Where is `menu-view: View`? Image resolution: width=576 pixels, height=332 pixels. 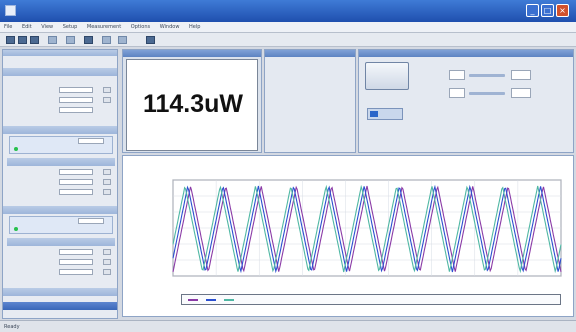
menu-view: View is located at coordinates (47, 27).